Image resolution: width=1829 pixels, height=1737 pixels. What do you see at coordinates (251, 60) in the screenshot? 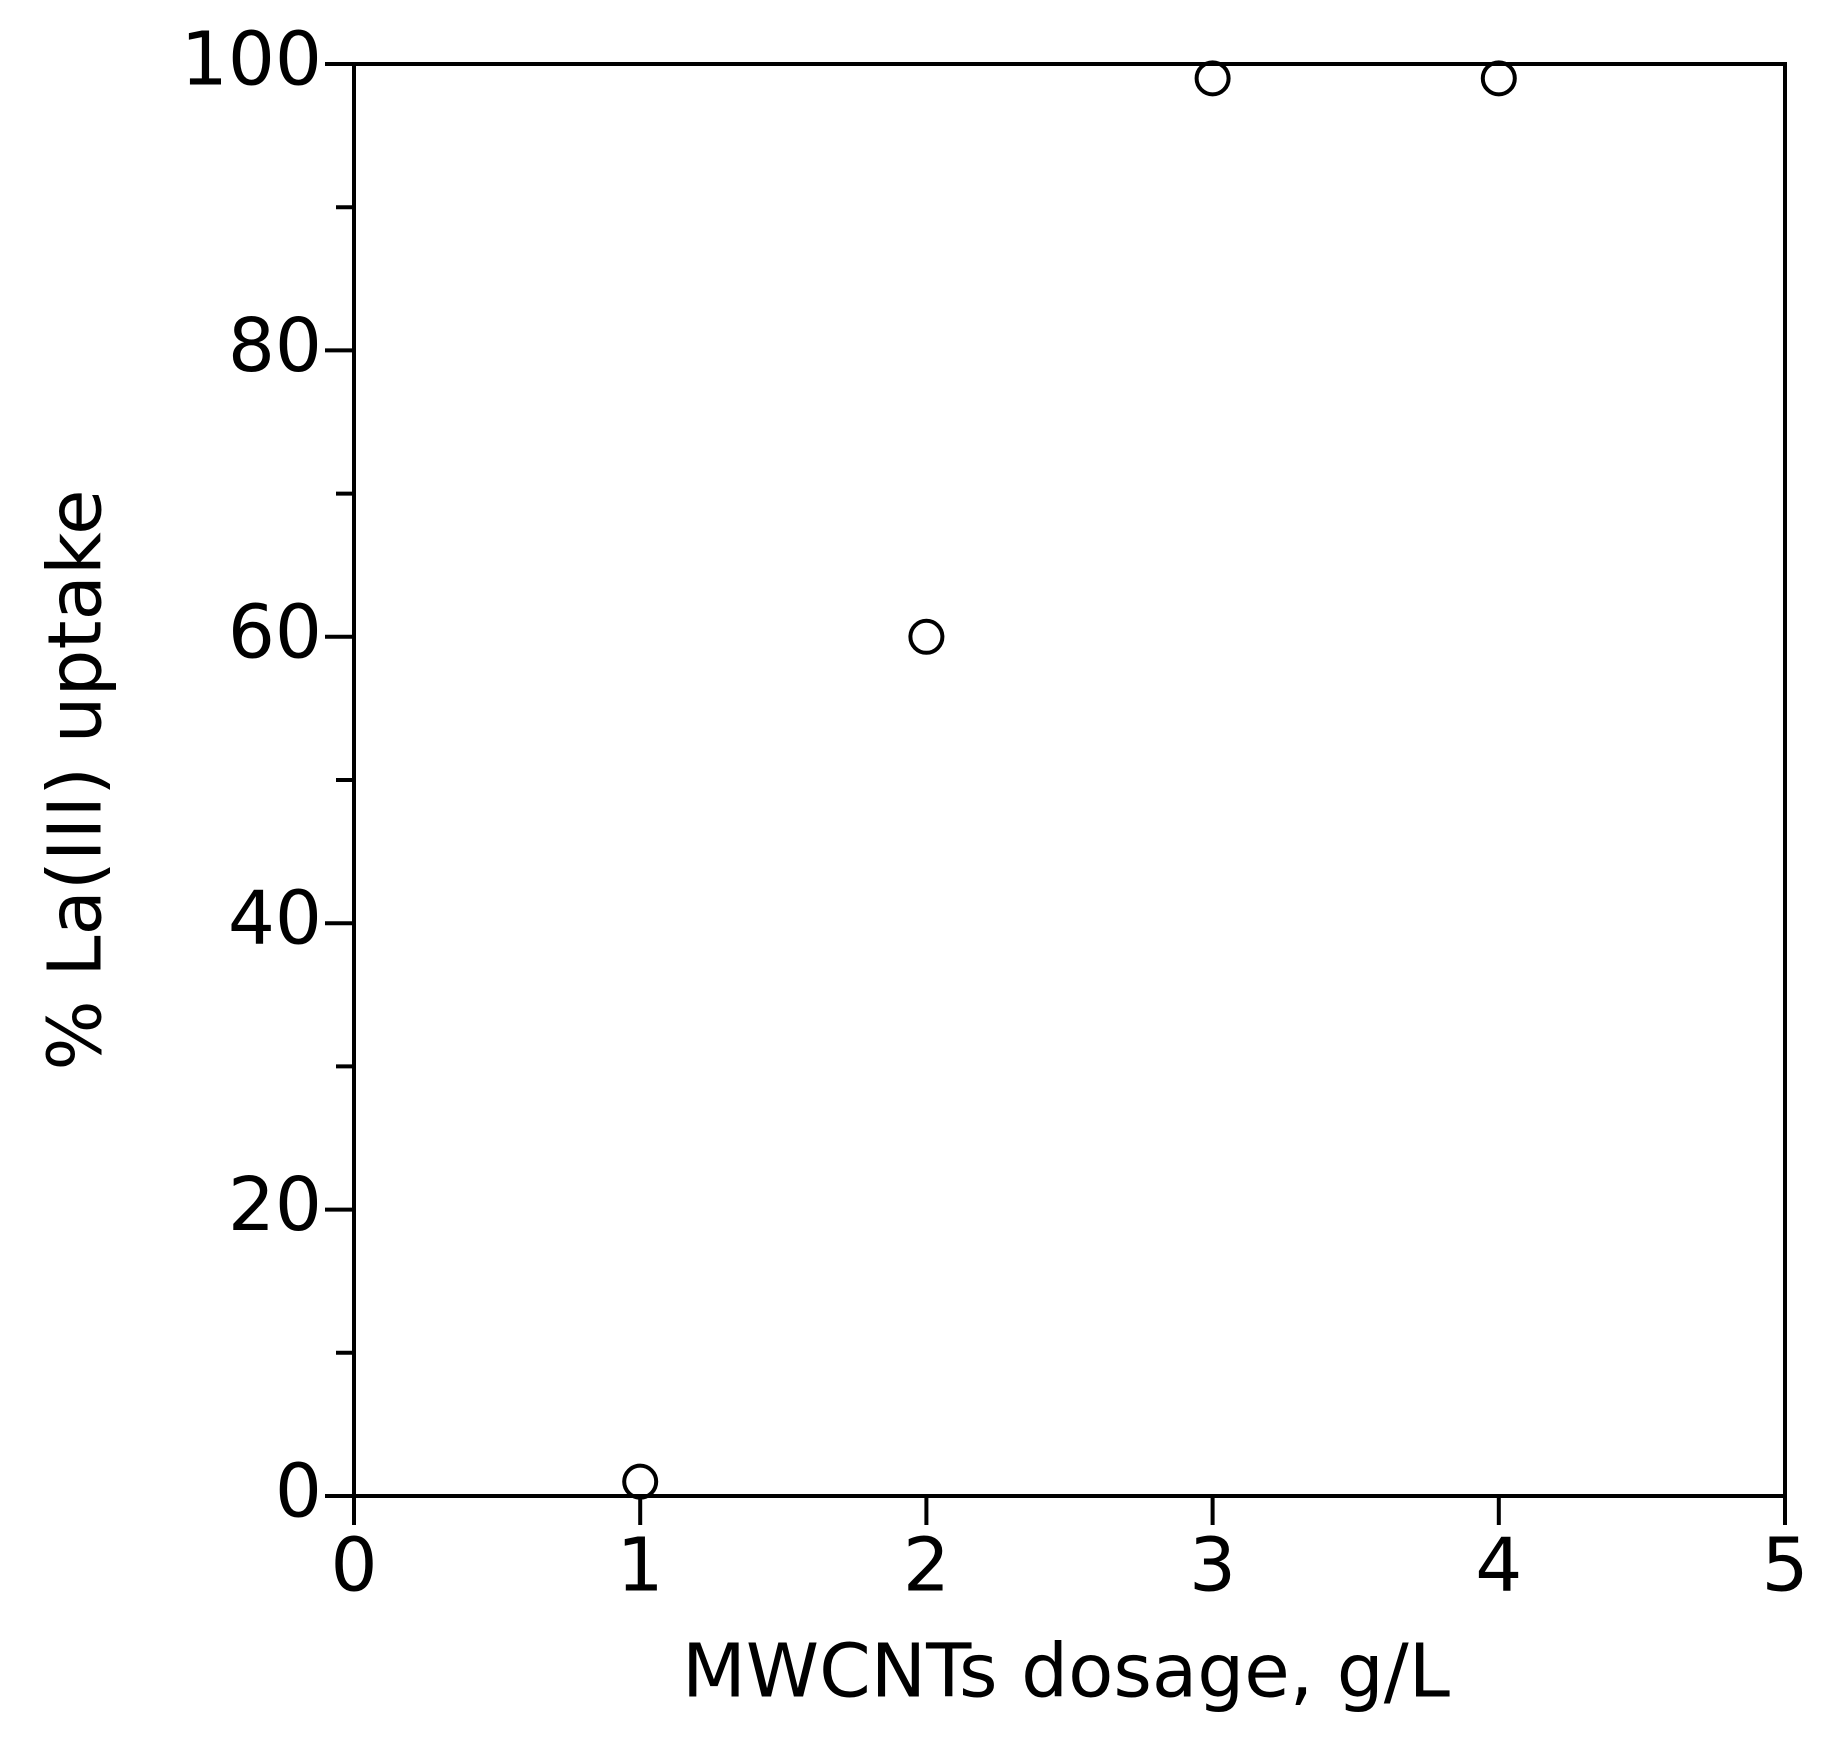
I see `y-tick-label: 100` at bounding box center [251, 60].